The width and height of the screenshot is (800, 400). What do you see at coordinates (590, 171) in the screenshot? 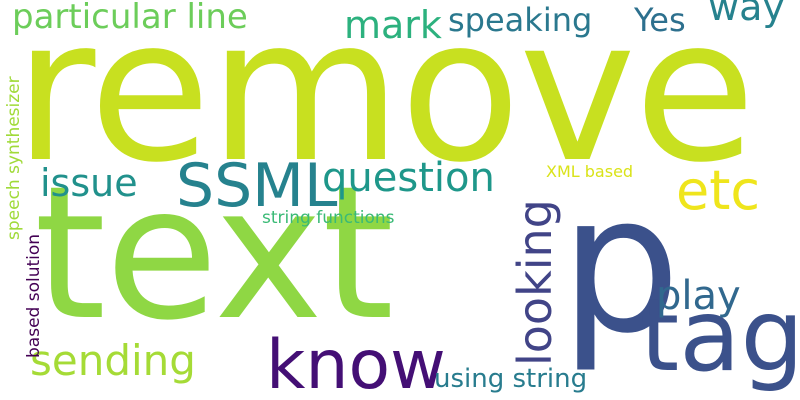
I see `word-xml-based: XML based` at bounding box center [590, 171].